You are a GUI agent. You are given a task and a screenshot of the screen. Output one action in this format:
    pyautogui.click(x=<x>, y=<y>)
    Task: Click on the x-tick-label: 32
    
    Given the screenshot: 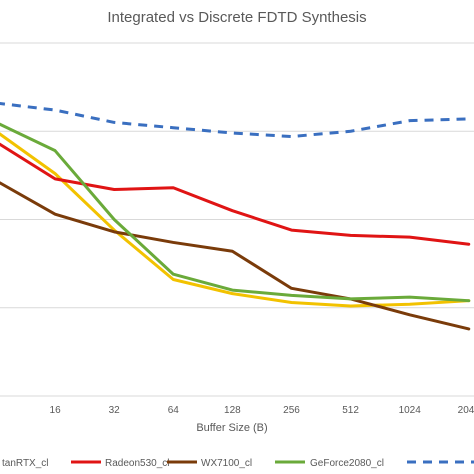 What is the action you would take?
    pyautogui.click(x=115, y=410)
    